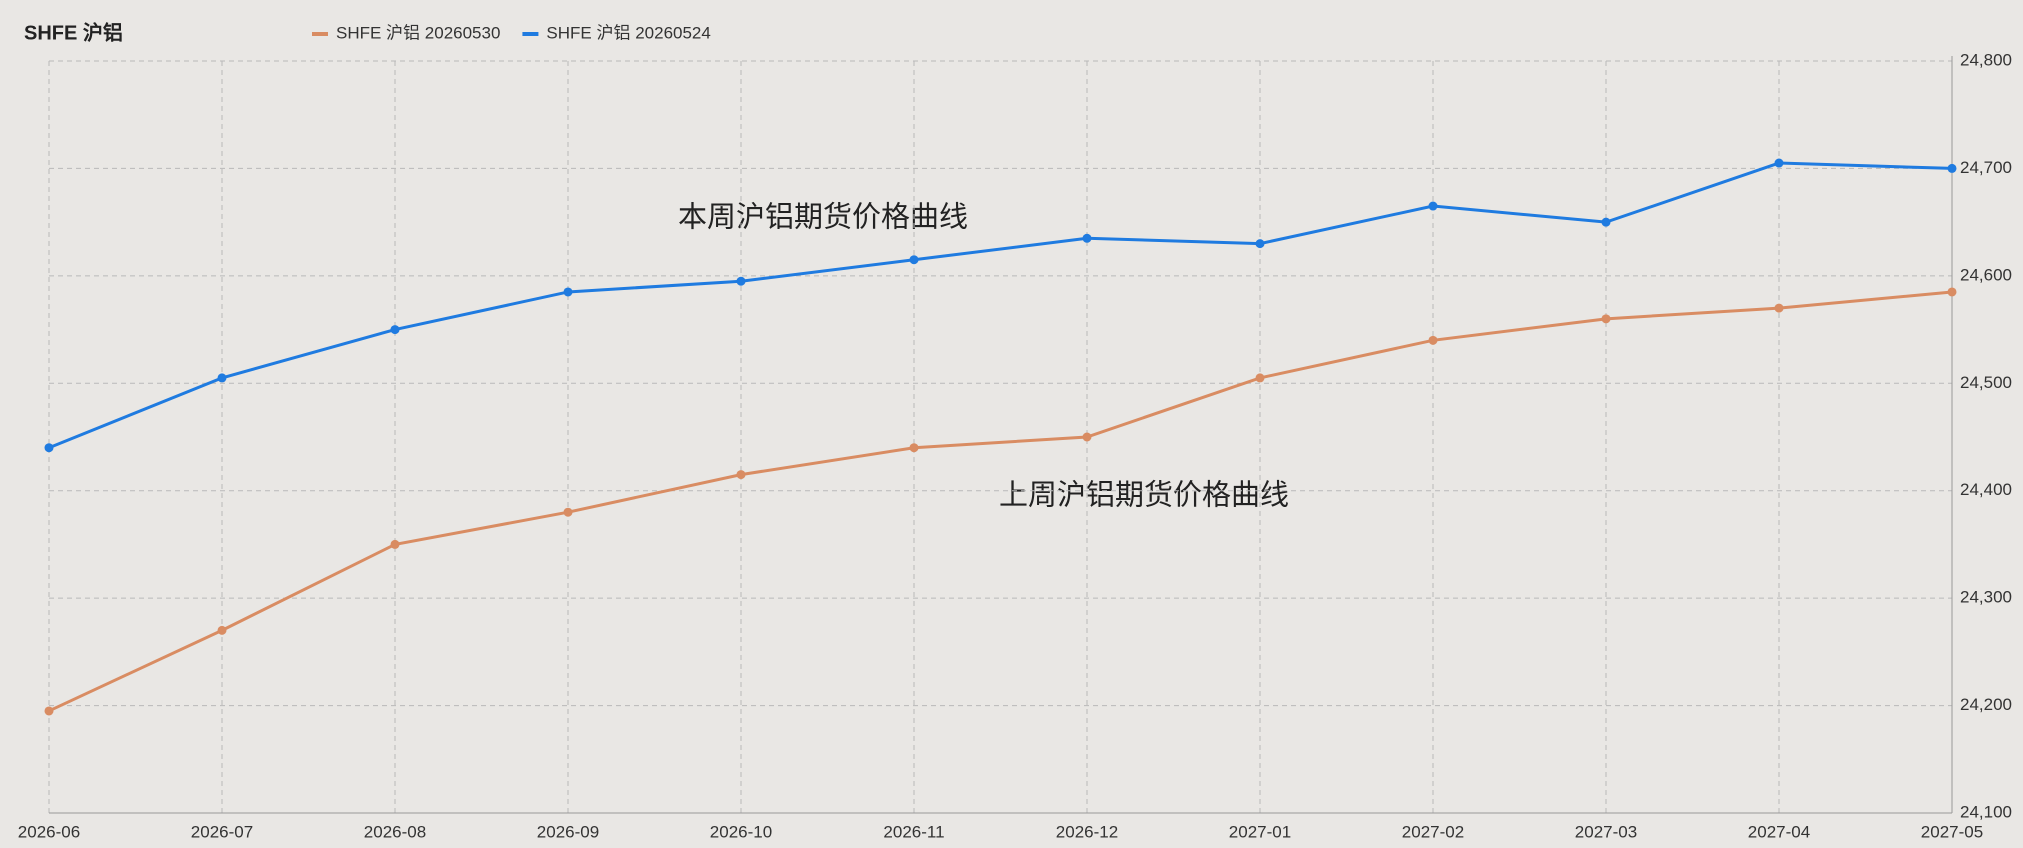 The height and width of the screenshot is (848, 2023). Describe the element at coordinates (49, 831) in the screenshot. I see `x-tick-label: 2026-06` at that location.